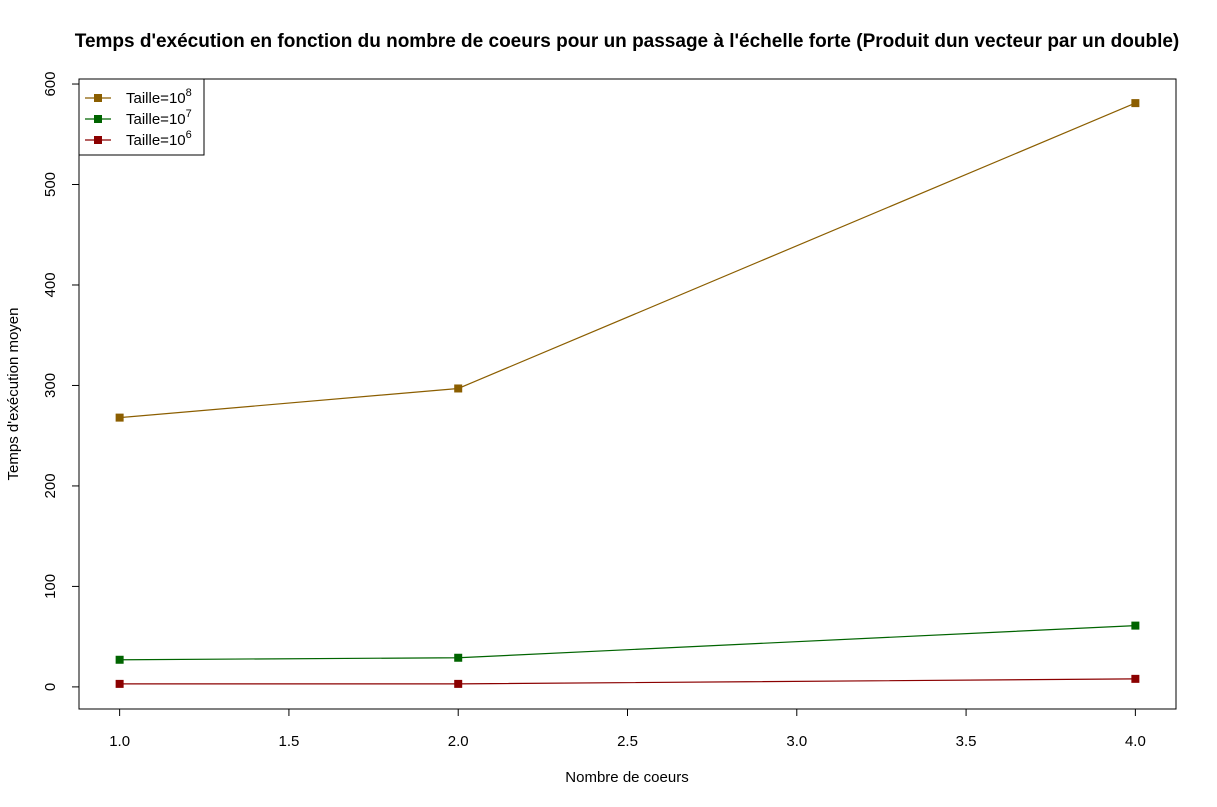 The image size is (1217, 807). I want to click on y-axis-label: Temps d'exécution moyen, so click(13, 394).